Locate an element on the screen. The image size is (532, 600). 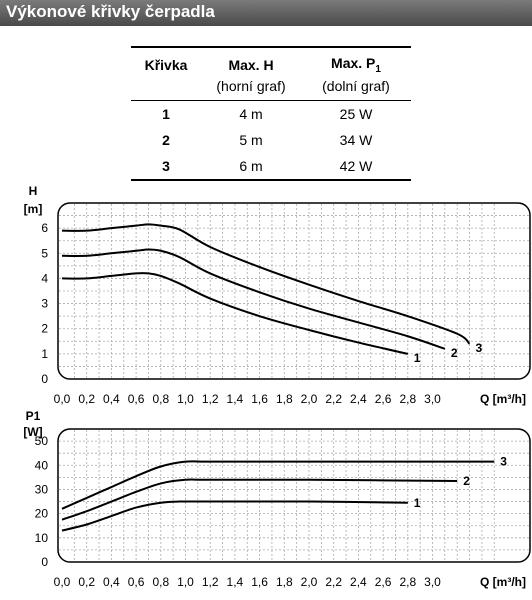
row-max-p: 34 W is located at coordinates (356, 140).